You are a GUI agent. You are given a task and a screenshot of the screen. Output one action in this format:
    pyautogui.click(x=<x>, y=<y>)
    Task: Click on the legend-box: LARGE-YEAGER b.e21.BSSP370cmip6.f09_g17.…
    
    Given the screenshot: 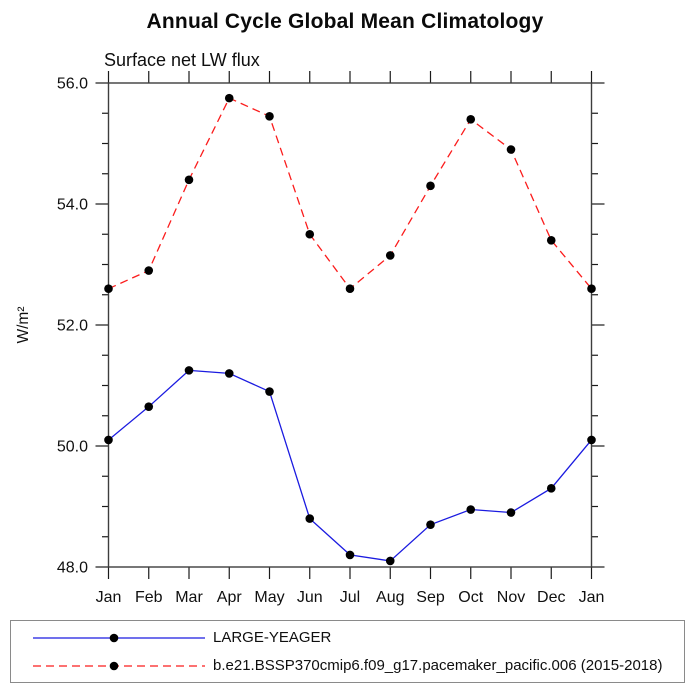 What is the action you would take?
    pyautogui.click(x=347, y=651)
    